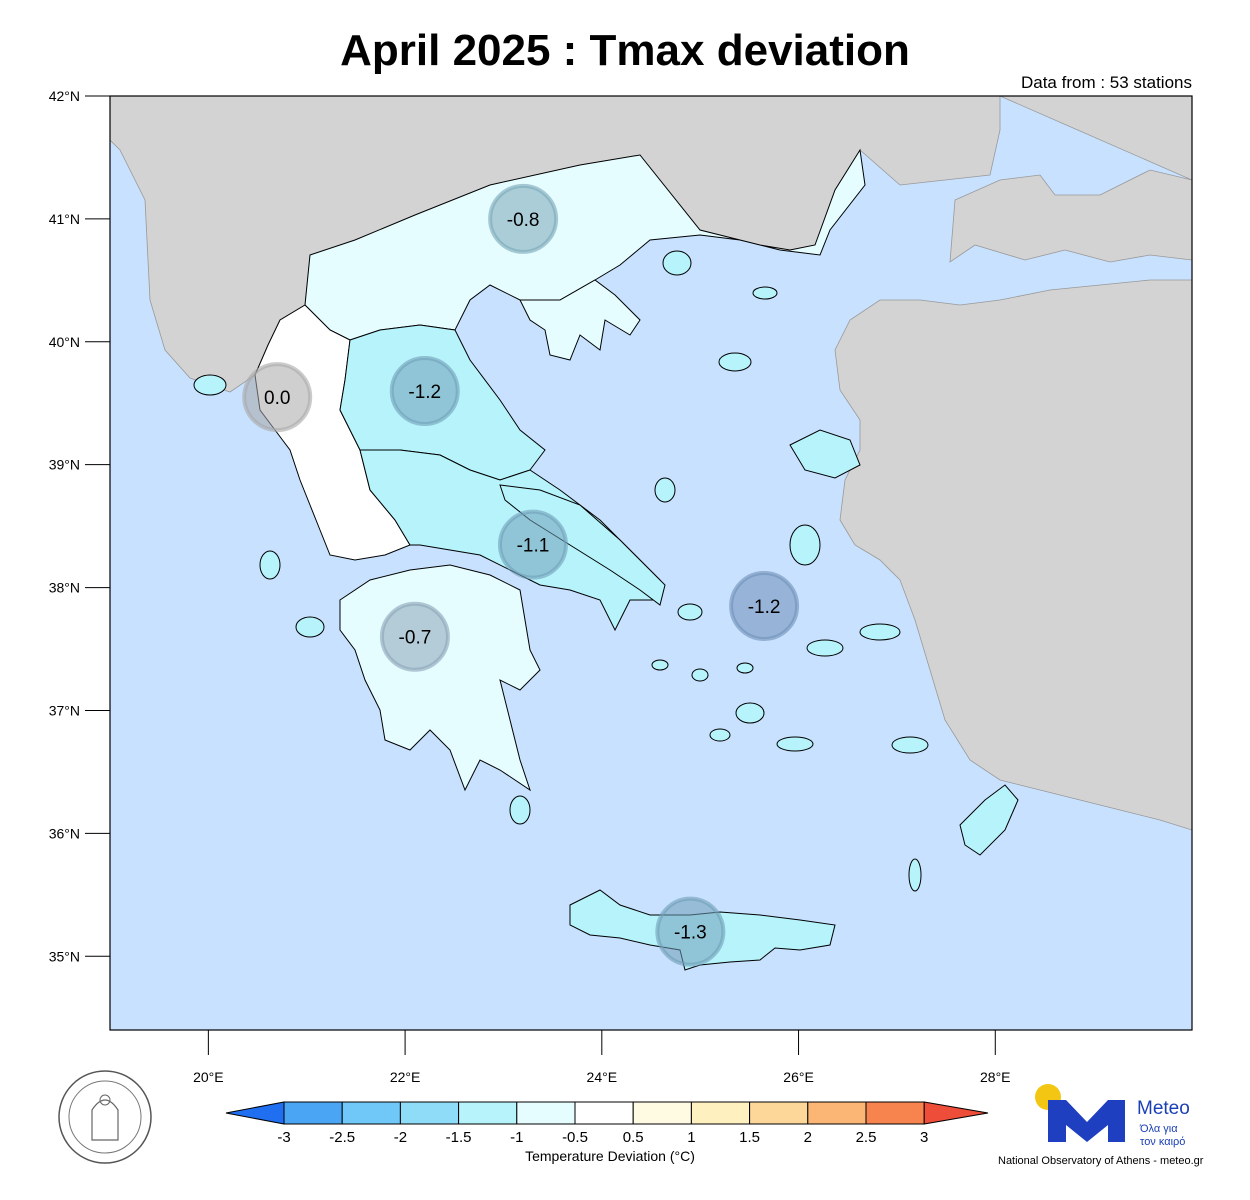 This screenshot has width=1250, height=1200. I want to click on colorbar-label: 1, so click(691, 1137).